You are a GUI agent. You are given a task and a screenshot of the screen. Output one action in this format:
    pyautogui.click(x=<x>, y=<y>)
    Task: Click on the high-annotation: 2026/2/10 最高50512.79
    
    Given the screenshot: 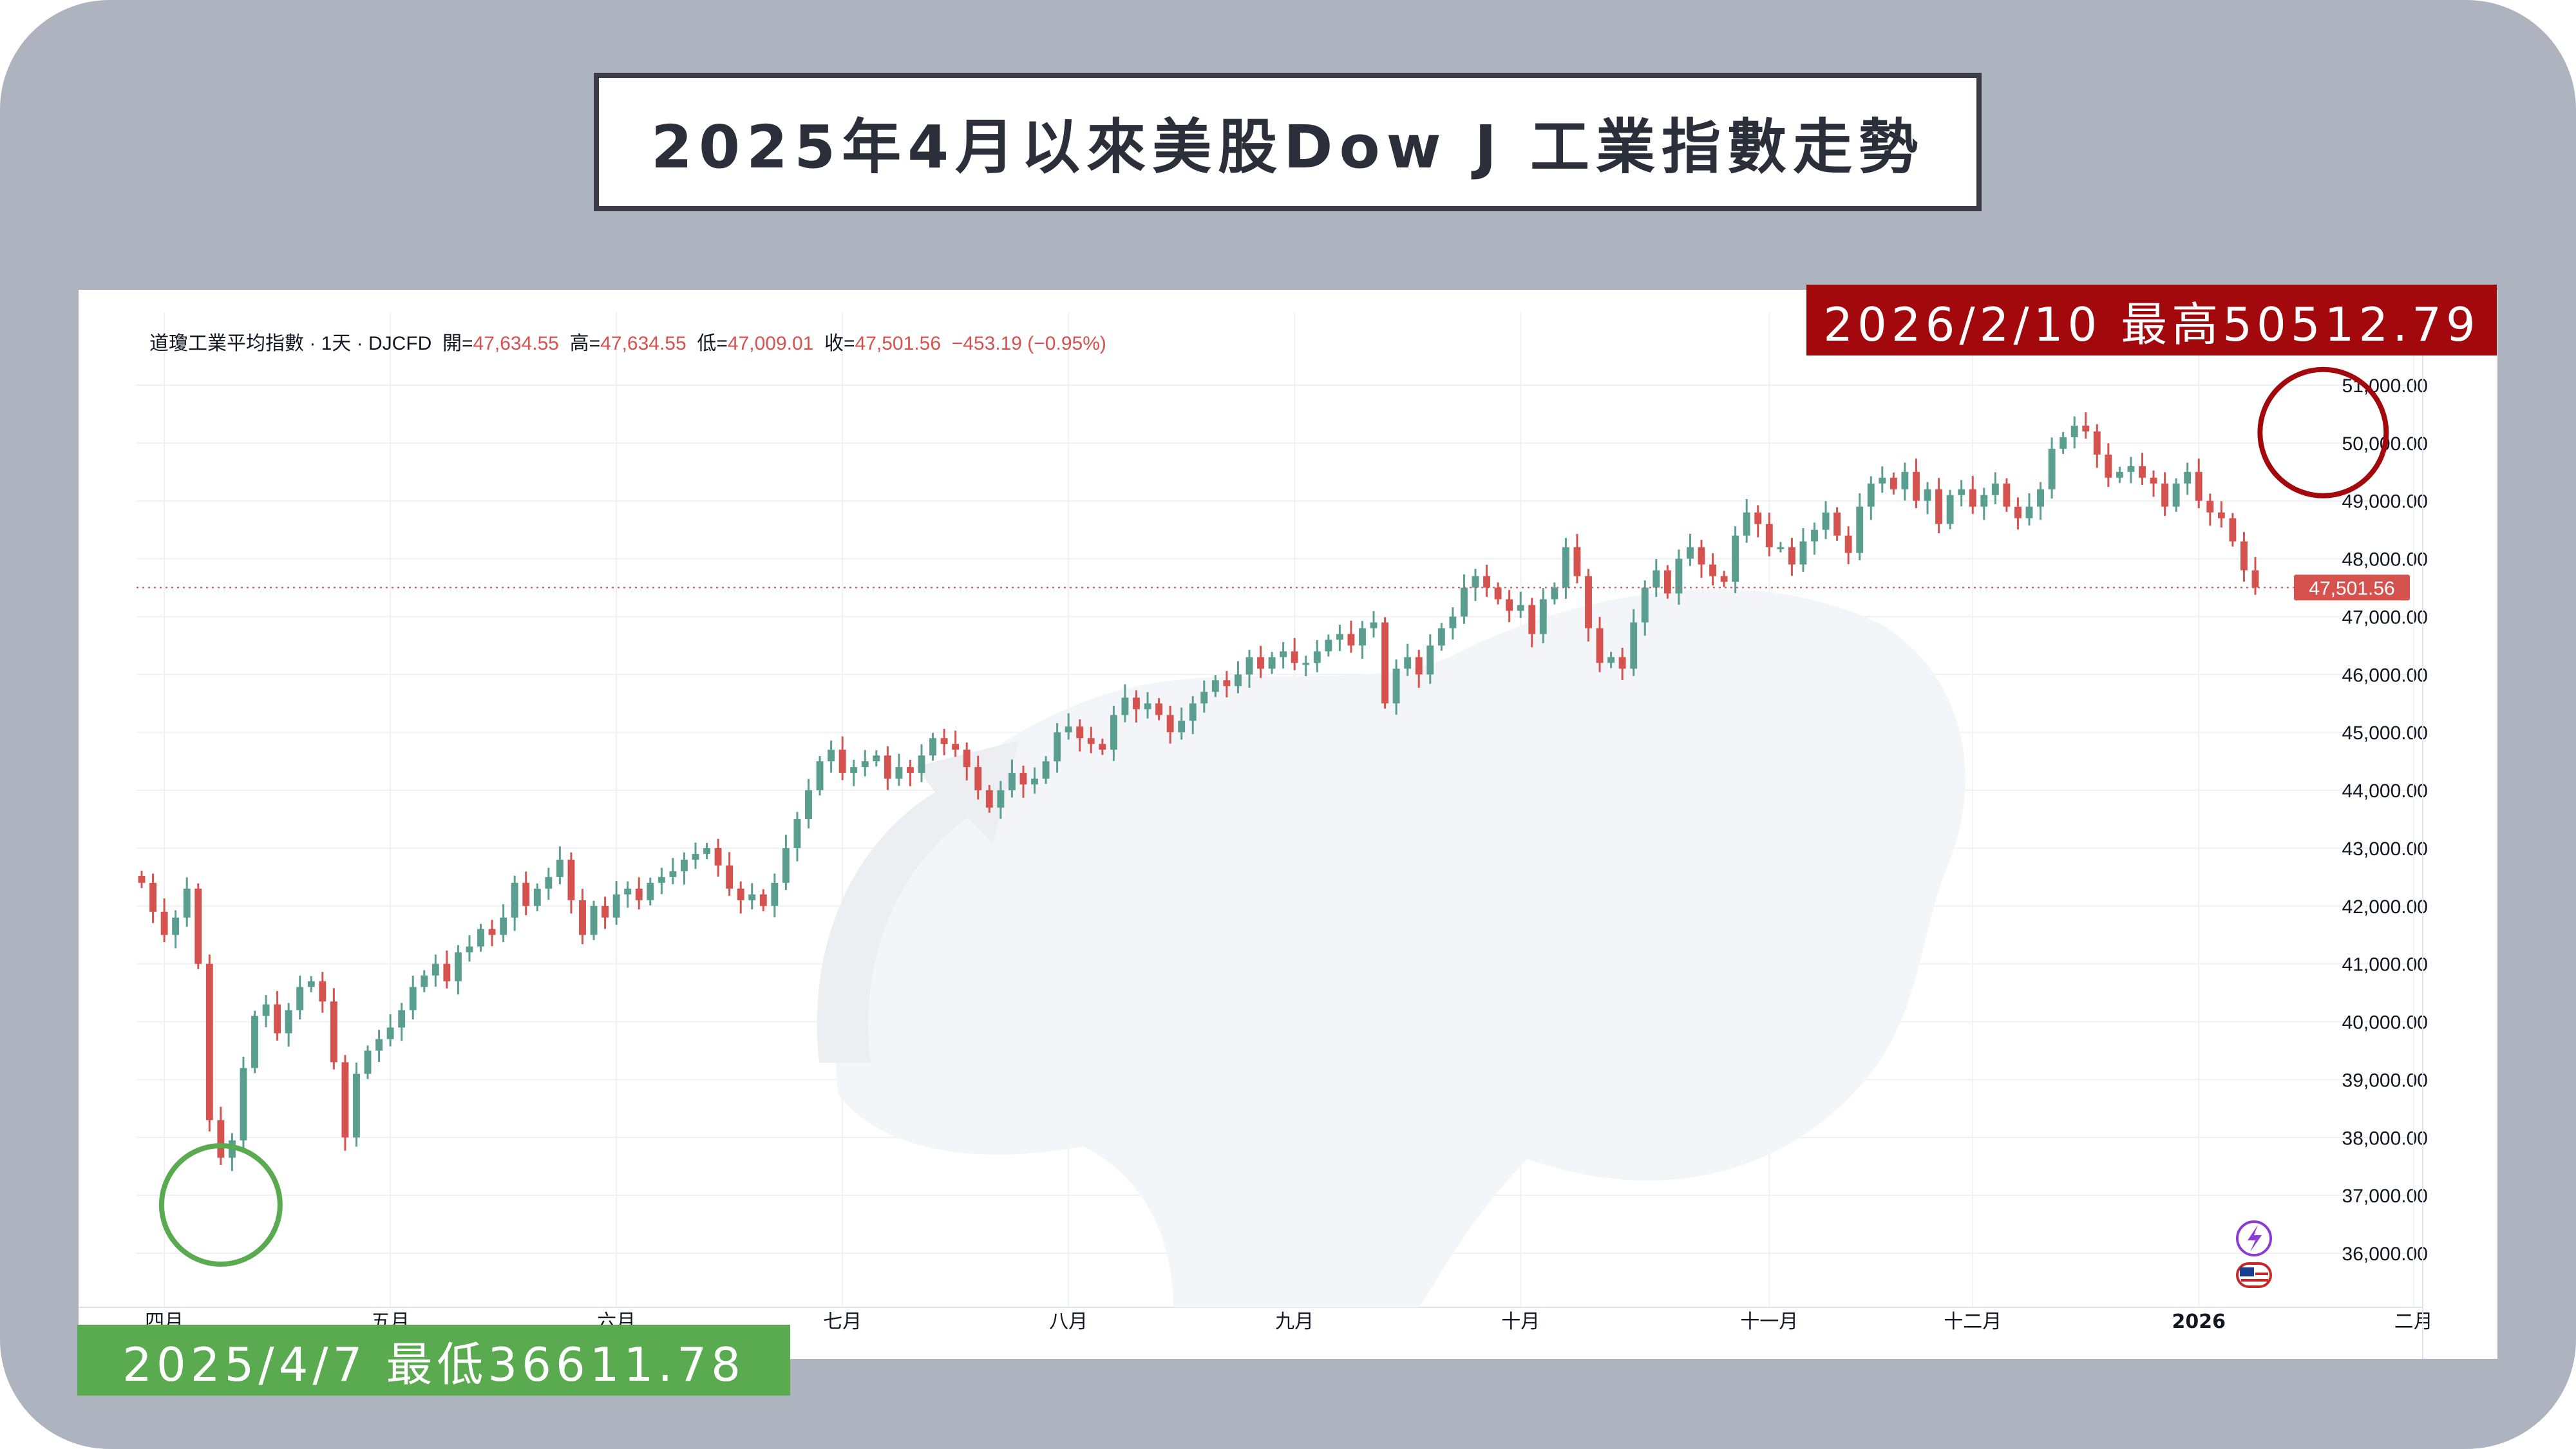 What is the action you would take?
    pyautogui.click(x=2151, y=320)
    